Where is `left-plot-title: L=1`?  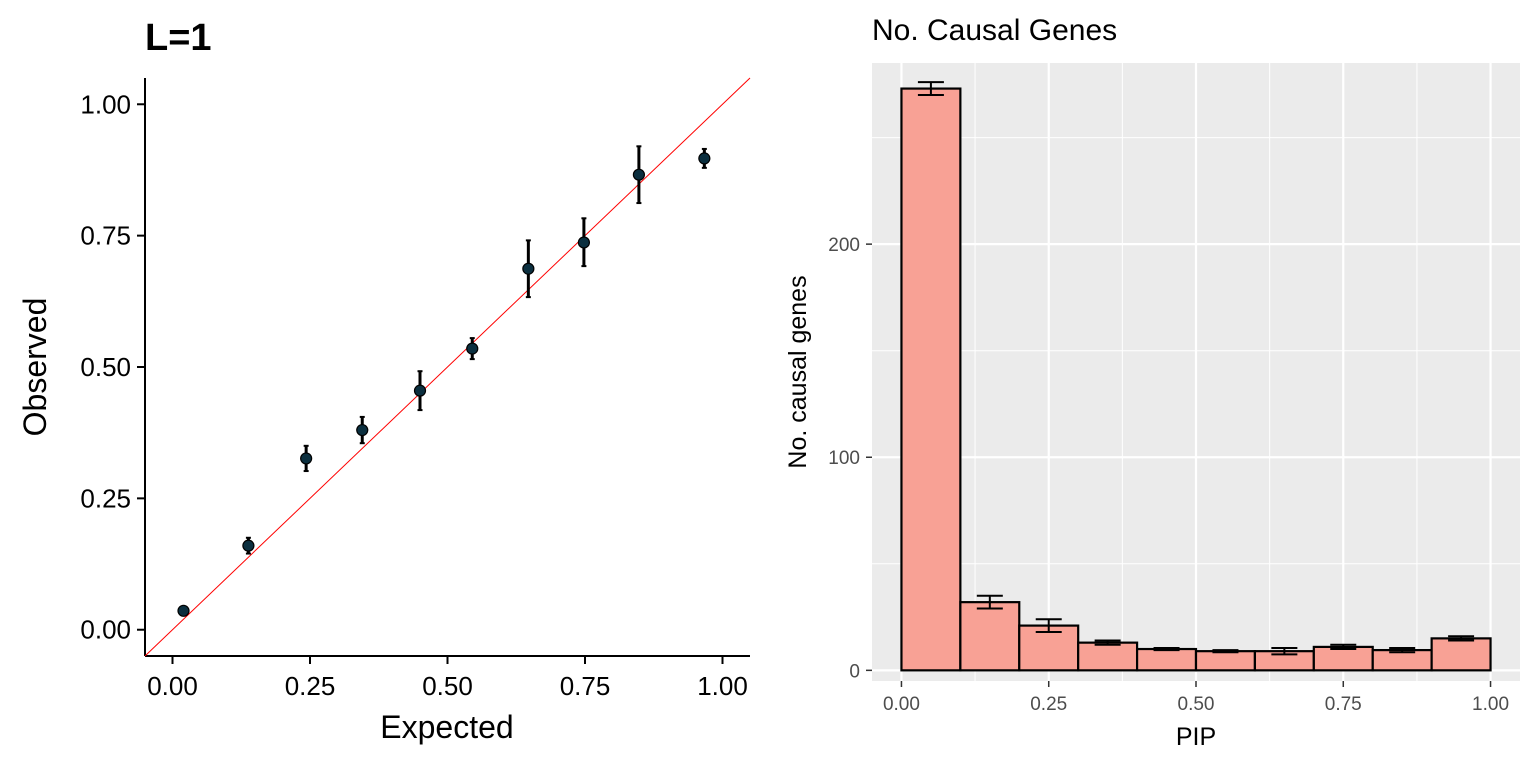
left-plot-title: L=1 is located at coordinates (178, 38).